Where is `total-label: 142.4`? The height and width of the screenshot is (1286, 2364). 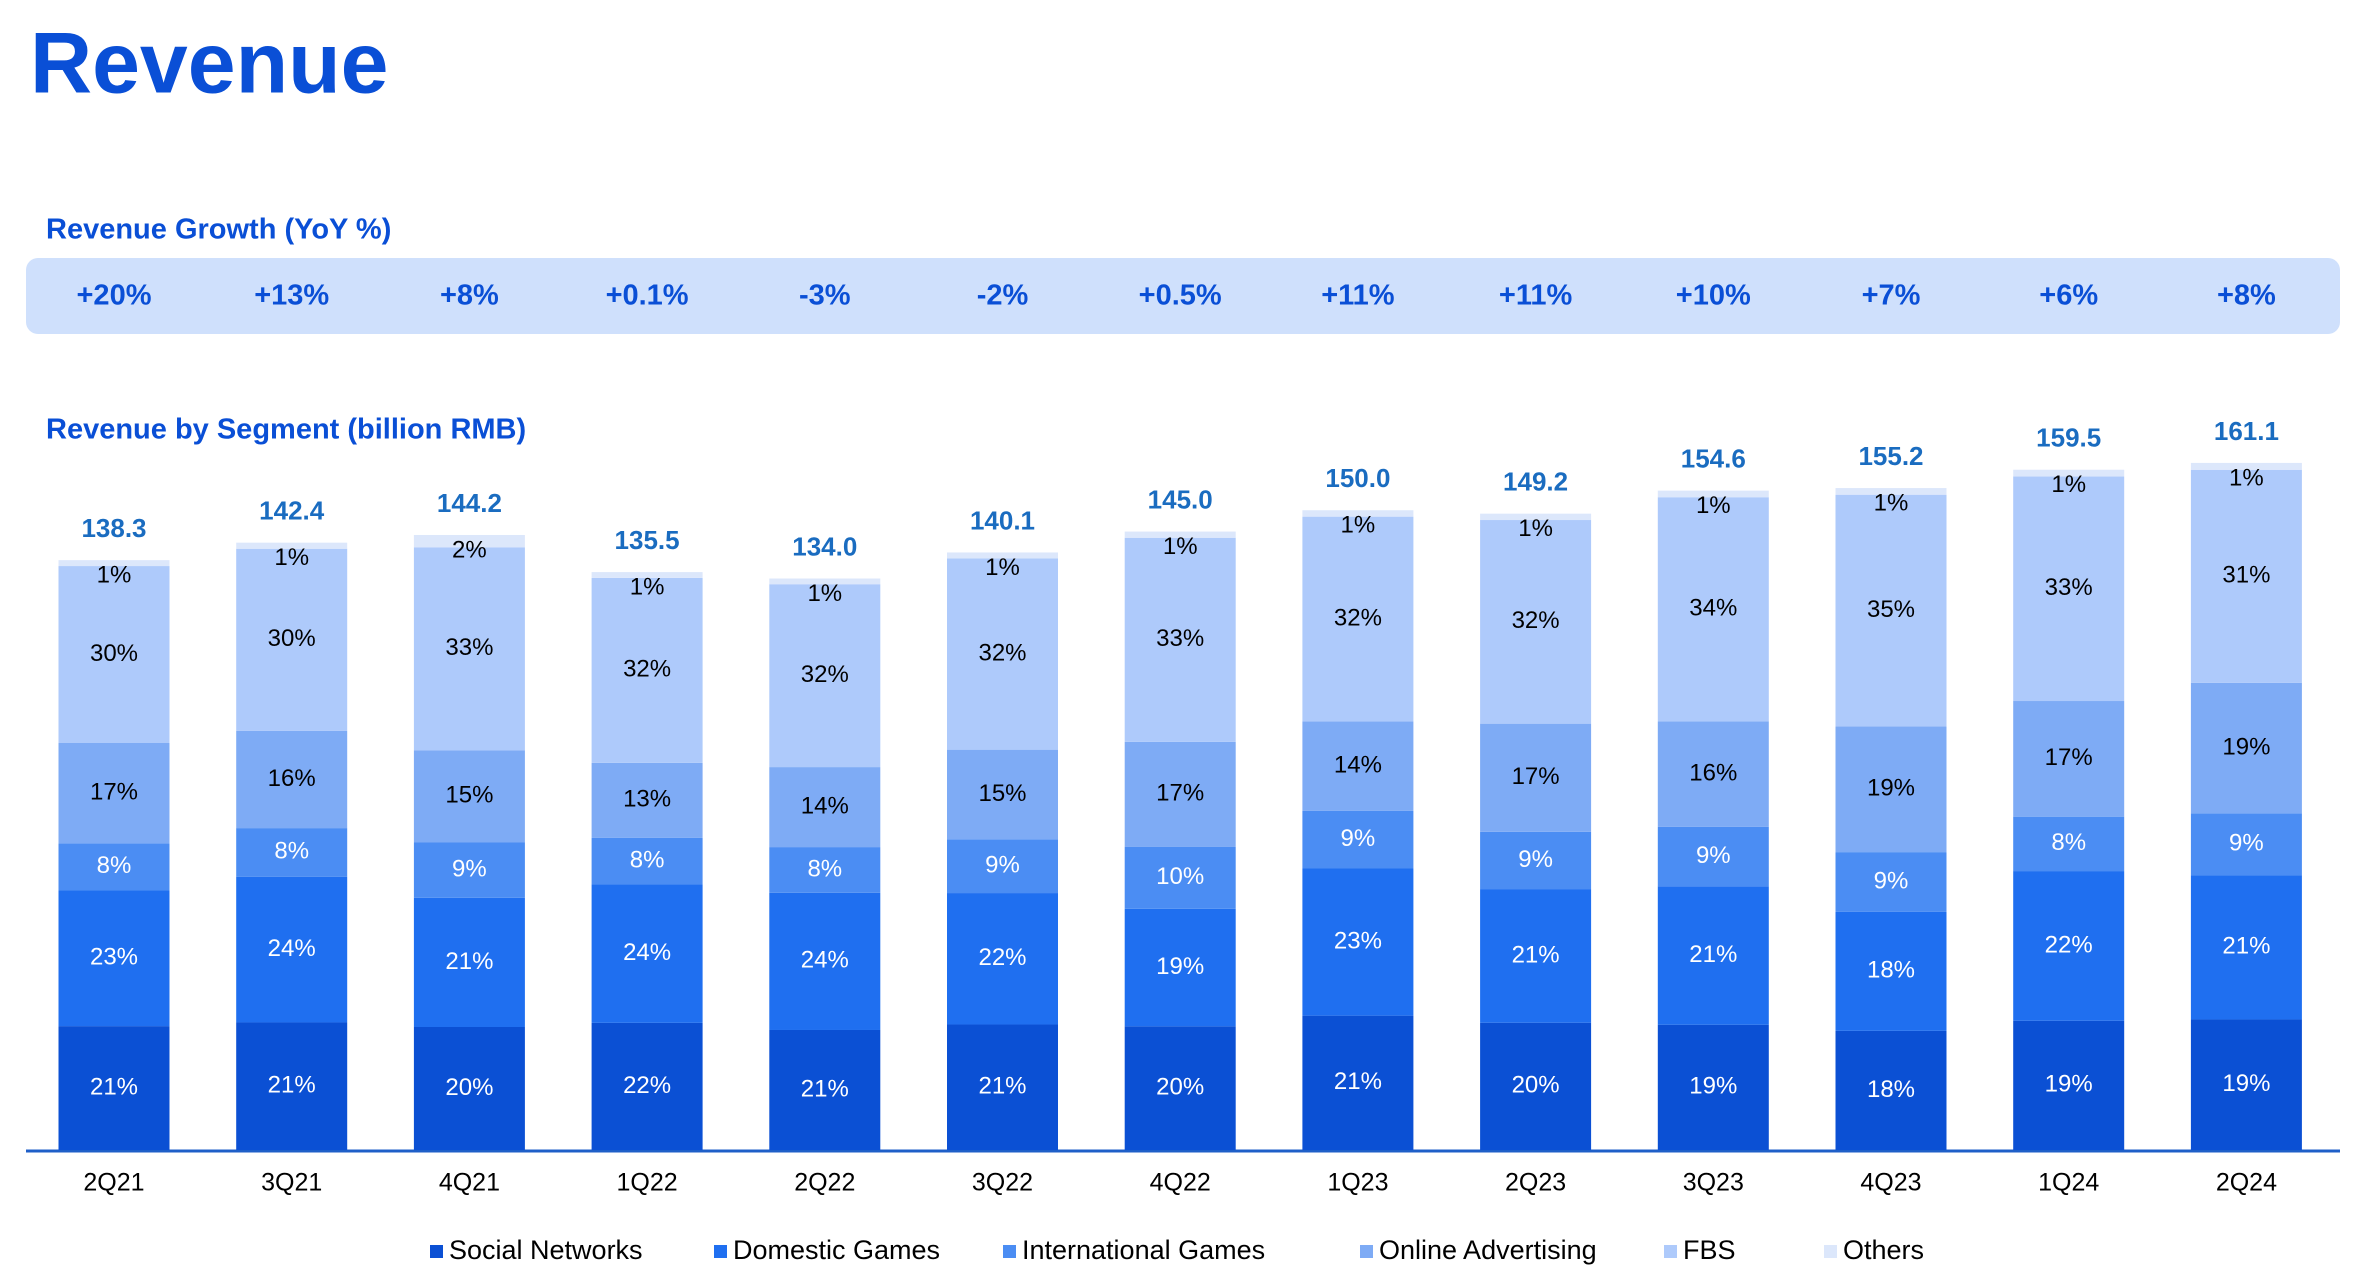
total-label: 142.4 is located at coordinates (292, 511).